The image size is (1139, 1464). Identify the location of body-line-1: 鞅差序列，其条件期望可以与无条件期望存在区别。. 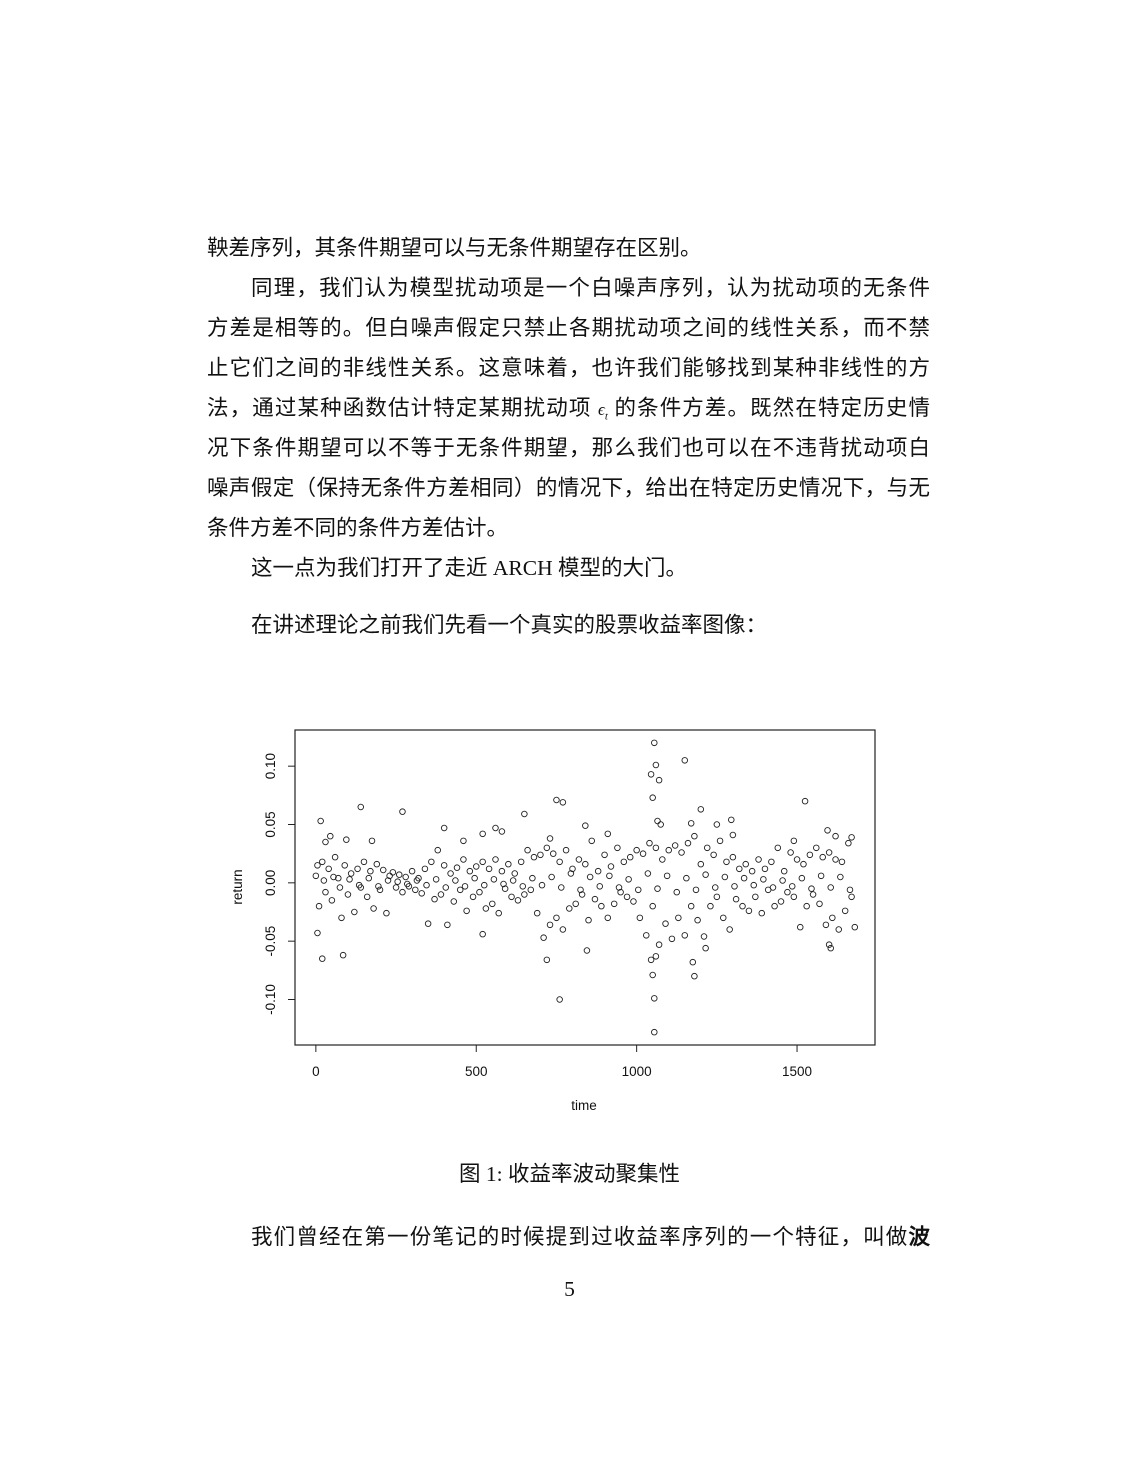
(454, 248).